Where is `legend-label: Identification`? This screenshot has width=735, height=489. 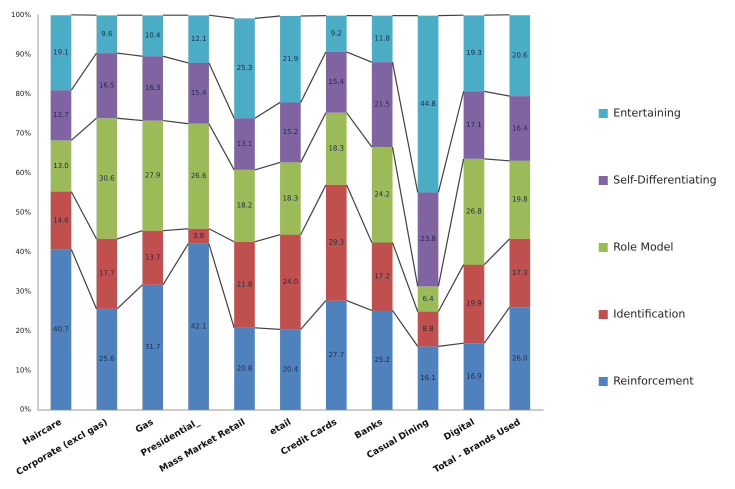
legend-label: Identification is located at coordinates (649, 313).